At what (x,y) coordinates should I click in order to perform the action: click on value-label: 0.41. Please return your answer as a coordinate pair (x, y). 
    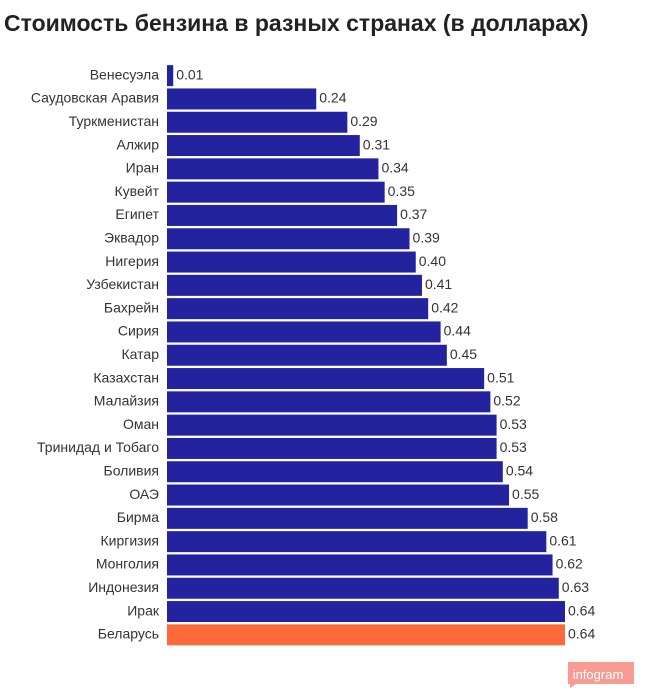
    Looking at the image, I should click on (438, 284).